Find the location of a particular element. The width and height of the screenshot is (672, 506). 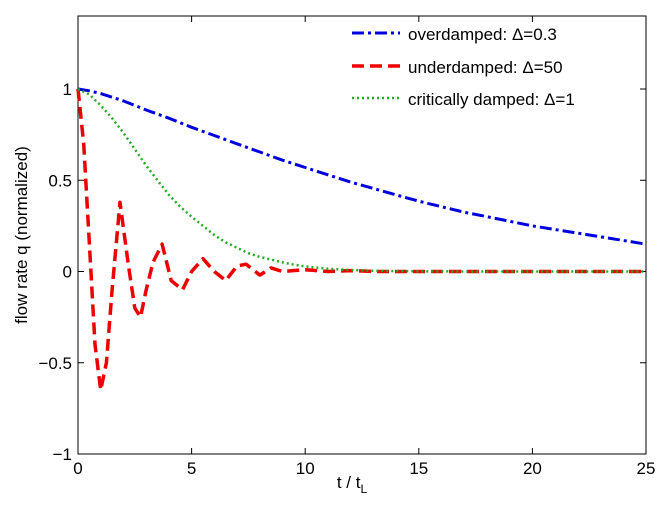

y-tick-label: 0 is located at coordinates (67, 272).